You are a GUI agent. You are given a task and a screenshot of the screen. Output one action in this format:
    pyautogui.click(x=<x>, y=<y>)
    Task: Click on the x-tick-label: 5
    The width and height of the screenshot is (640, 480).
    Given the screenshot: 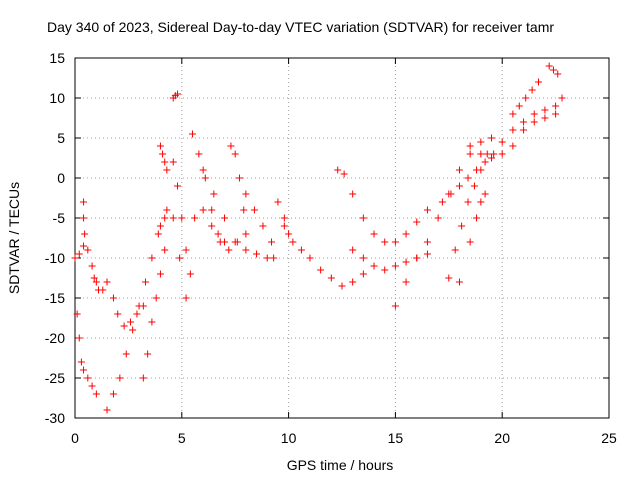 What is the action you would take?
    pyautogui.click(x=182, y=438)
    